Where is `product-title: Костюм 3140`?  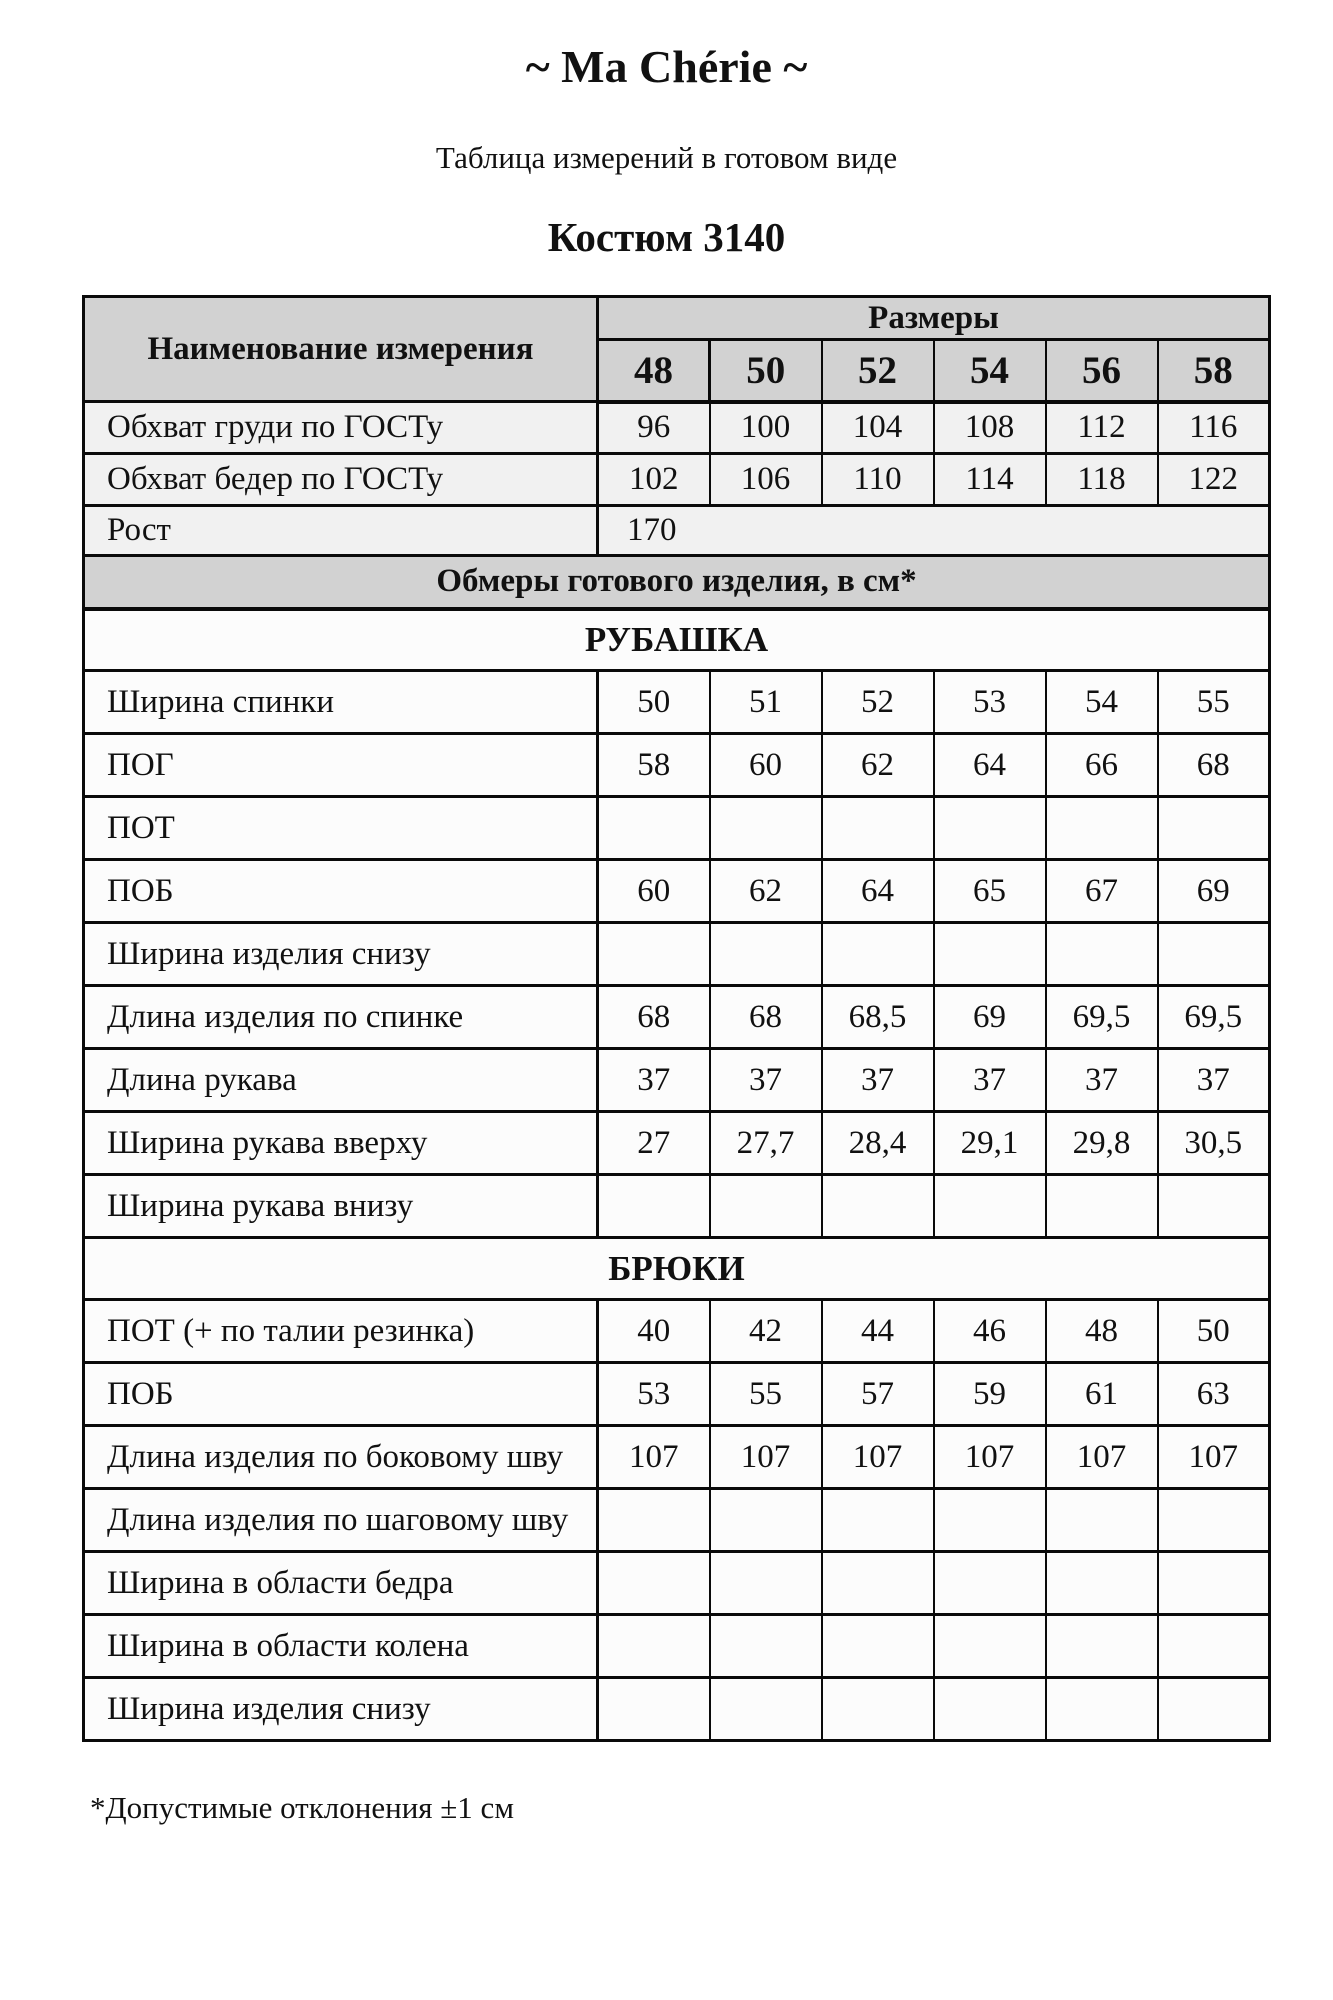 product-title: Костюм 3140 is located at coordinates (666, 237).